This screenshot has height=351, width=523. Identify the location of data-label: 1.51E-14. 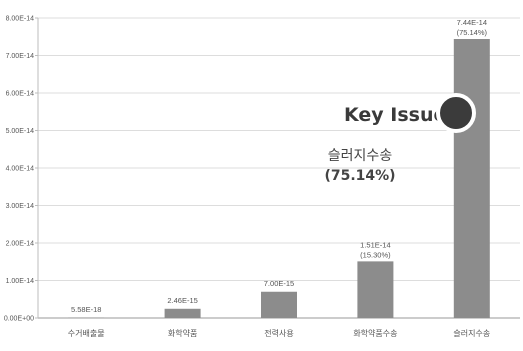
(375, 244).